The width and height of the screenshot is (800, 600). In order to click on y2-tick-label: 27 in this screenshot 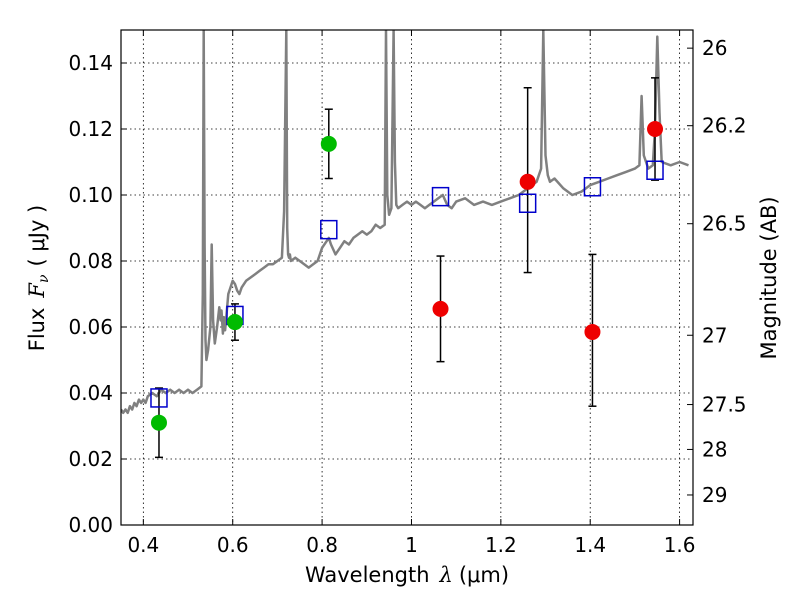, I will do `click(714, 335)`.